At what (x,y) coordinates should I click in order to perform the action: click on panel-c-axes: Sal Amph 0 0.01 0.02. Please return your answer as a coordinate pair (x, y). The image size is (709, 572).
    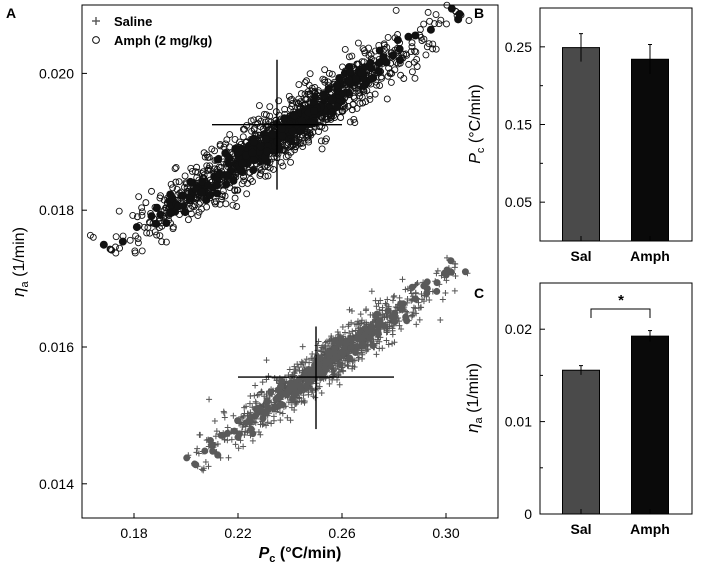
    Looking at the image, I should click on (587, 429).